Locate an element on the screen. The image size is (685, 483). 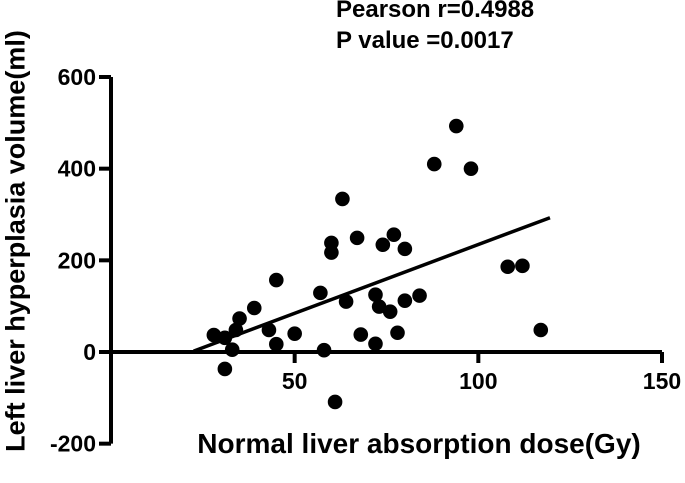
stats-annotation: Pearson r=0.4988 P value =0.0017 is located at coordinates (435, 28).